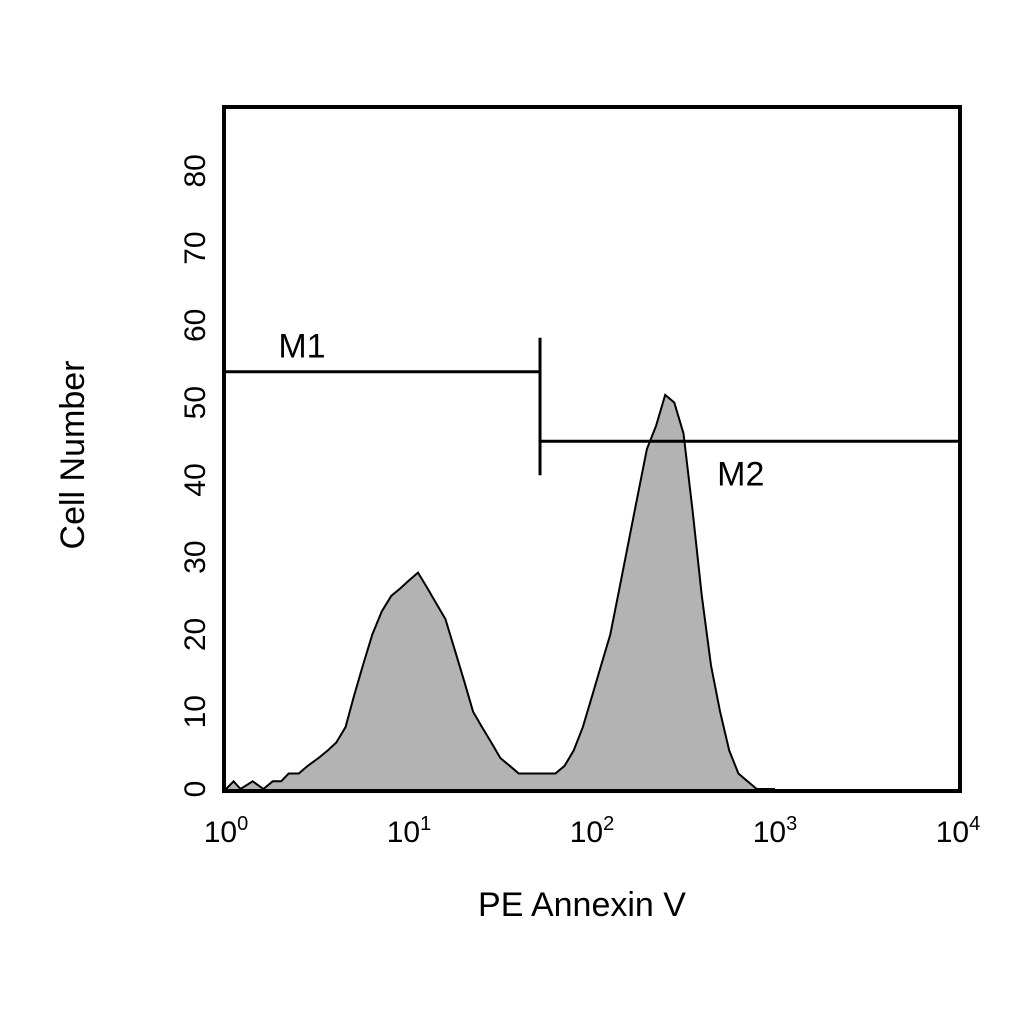 The image size is (1024, 1024). Describe the element at coordinates (958, 831) in the screenshot. I see `x-tick-label: 10⁴` at that location.